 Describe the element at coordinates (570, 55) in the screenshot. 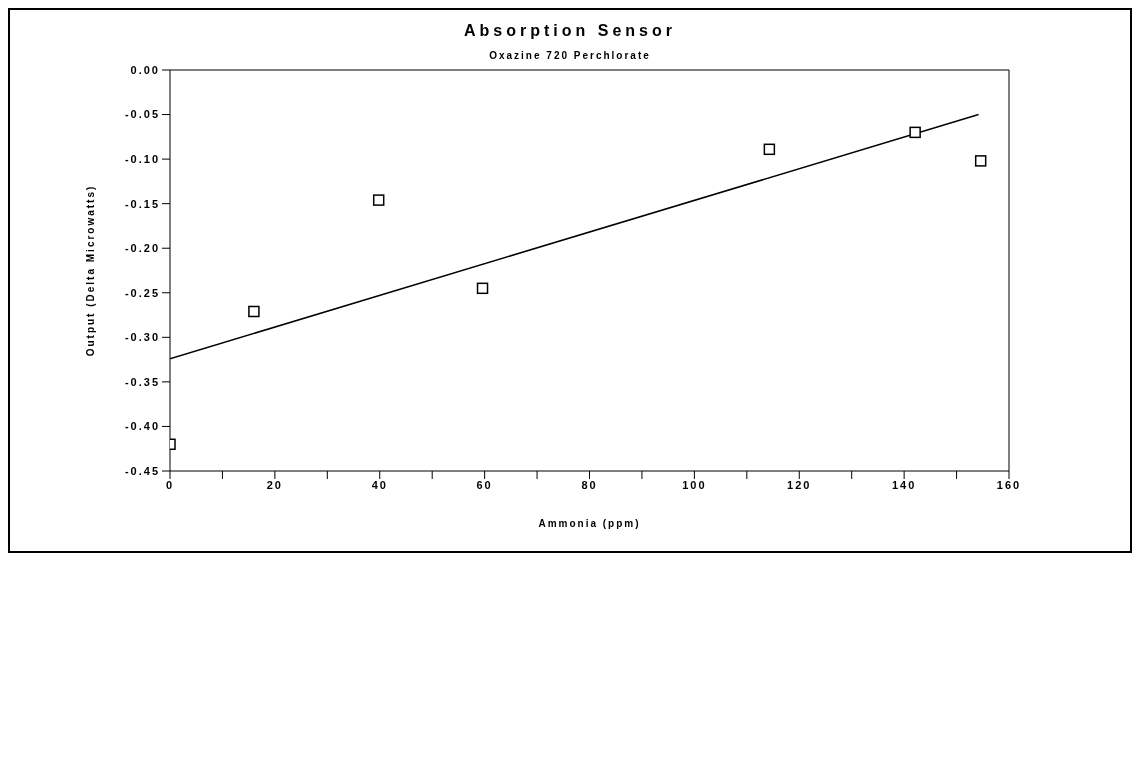

I see `chart-subtitle: Oxazine 720 Perchlorate` at that location.